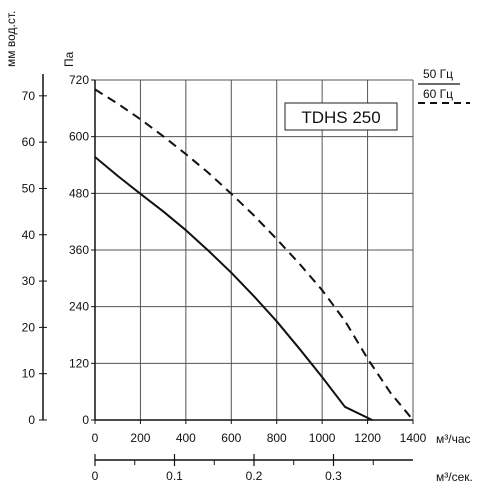  I want to click on x-axis-label: м³/час, so click(453, 439).